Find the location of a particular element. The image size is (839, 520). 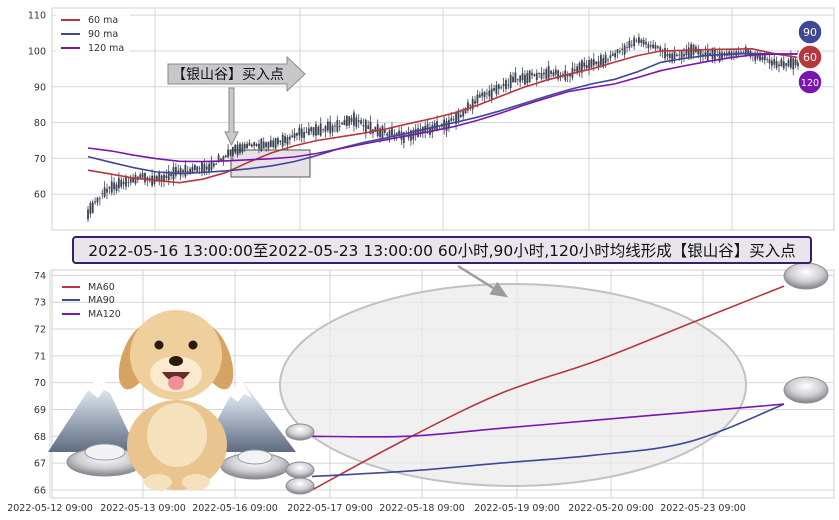

bottom-y-axis: 74 73 72 71 70 69 68 67 66 is located at coordinates (40, 384).